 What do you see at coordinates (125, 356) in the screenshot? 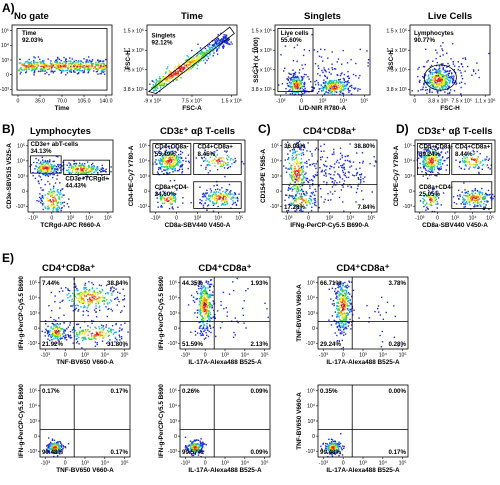
I see `x-tick-label: 10⁵` at bounding box center [125, 356].